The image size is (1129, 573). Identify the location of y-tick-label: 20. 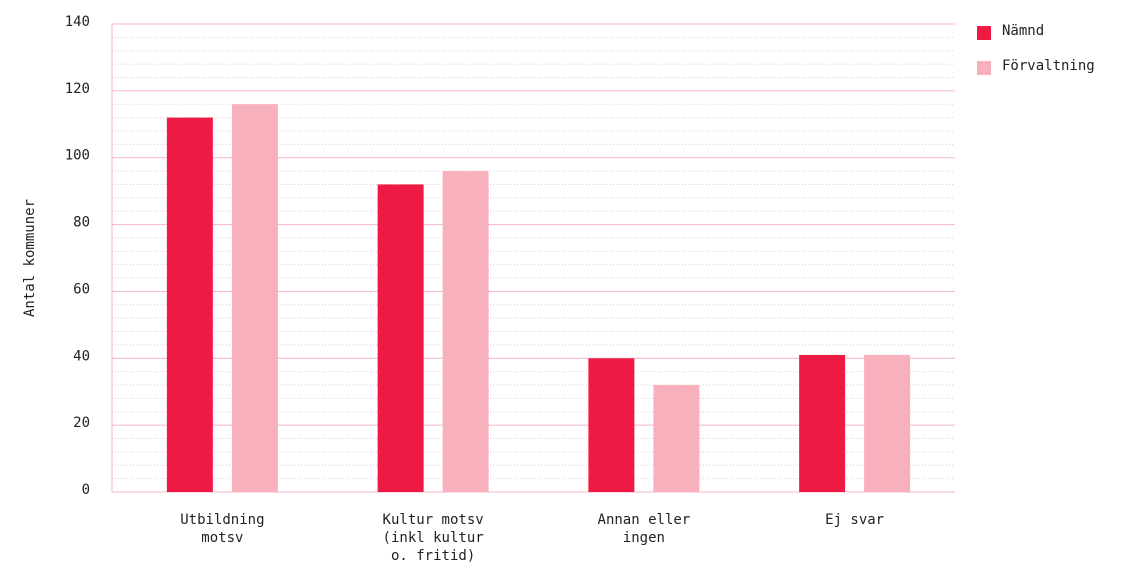
(81, 423).